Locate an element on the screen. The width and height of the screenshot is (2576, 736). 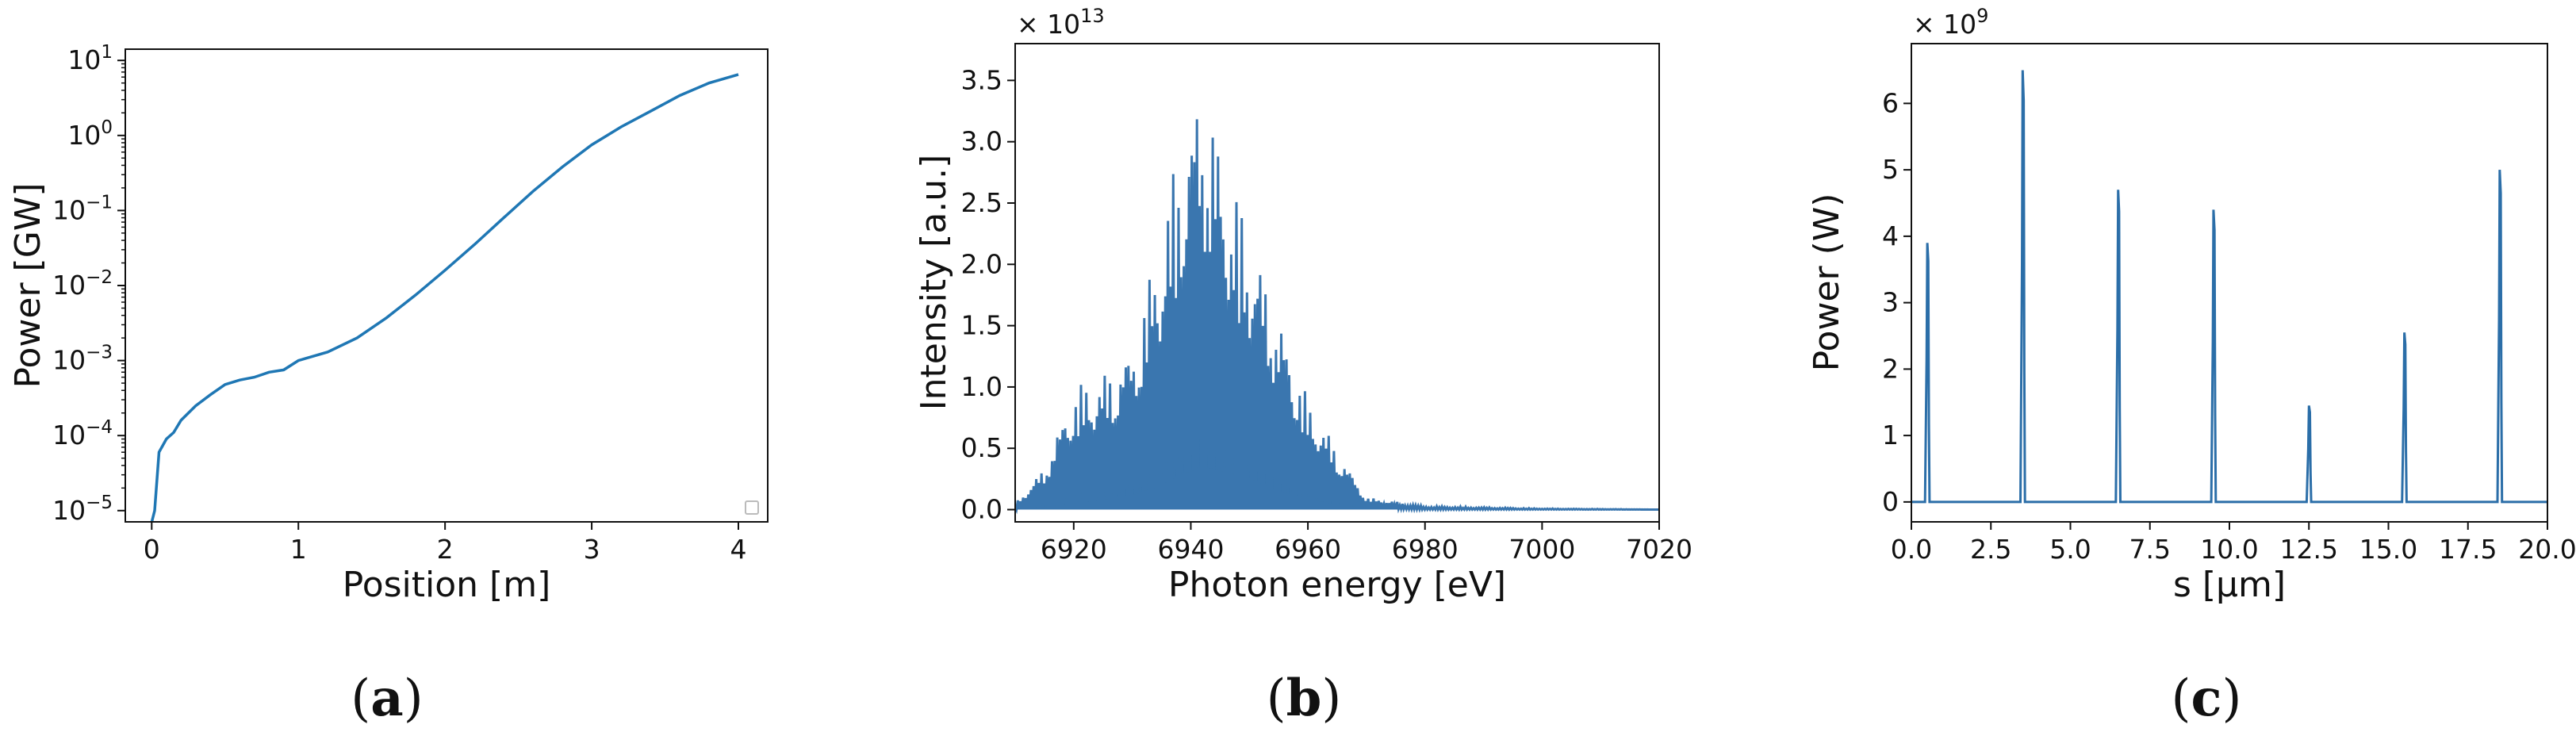
c-y-tick-label: 0 is located at coordinates (1891, 501).